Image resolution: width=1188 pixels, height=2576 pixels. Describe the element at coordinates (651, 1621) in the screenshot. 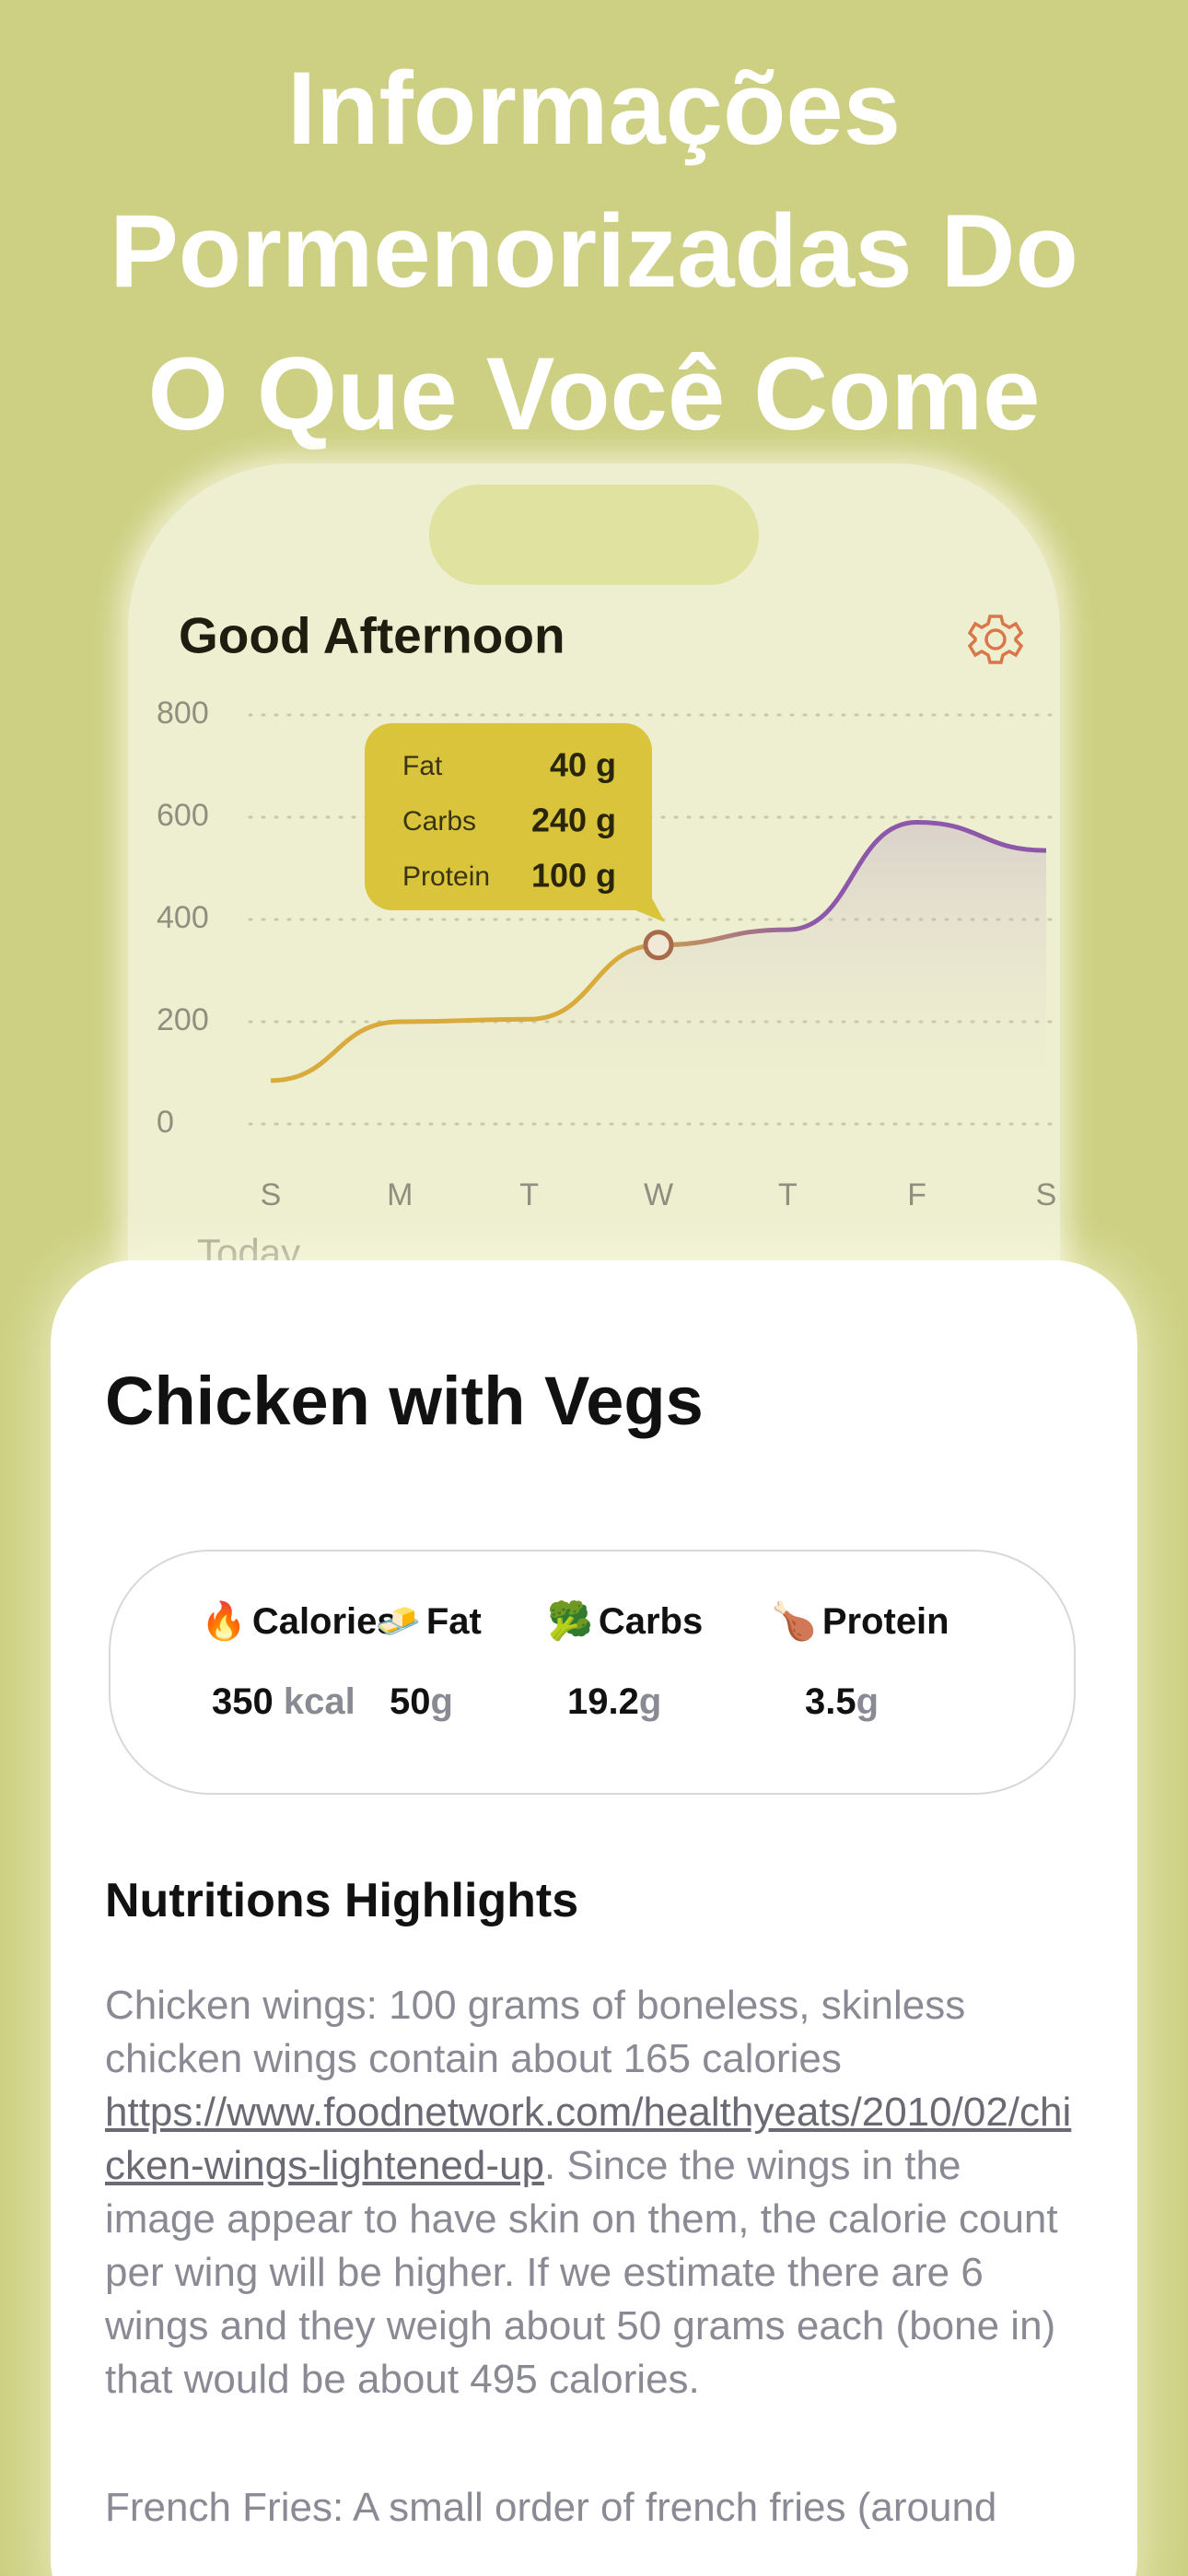

I see `nutrient-label: Carbs` at that location.